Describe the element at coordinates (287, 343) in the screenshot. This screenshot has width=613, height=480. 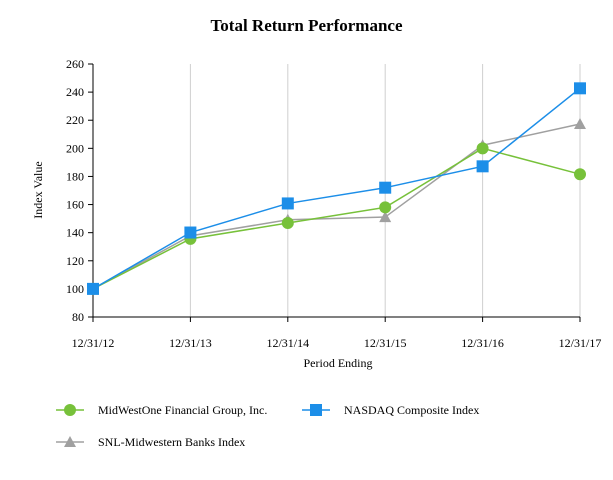
I see `x-tick-label: 12/31/14` at that location.